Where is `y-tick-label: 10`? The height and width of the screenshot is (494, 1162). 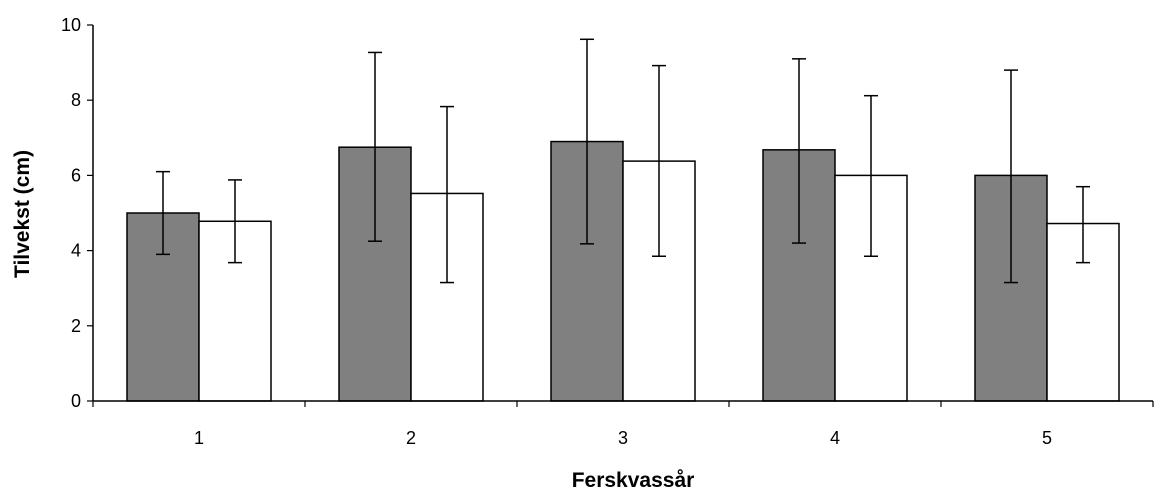 y-tick-label: 10 is located at coordinates (71, 25).